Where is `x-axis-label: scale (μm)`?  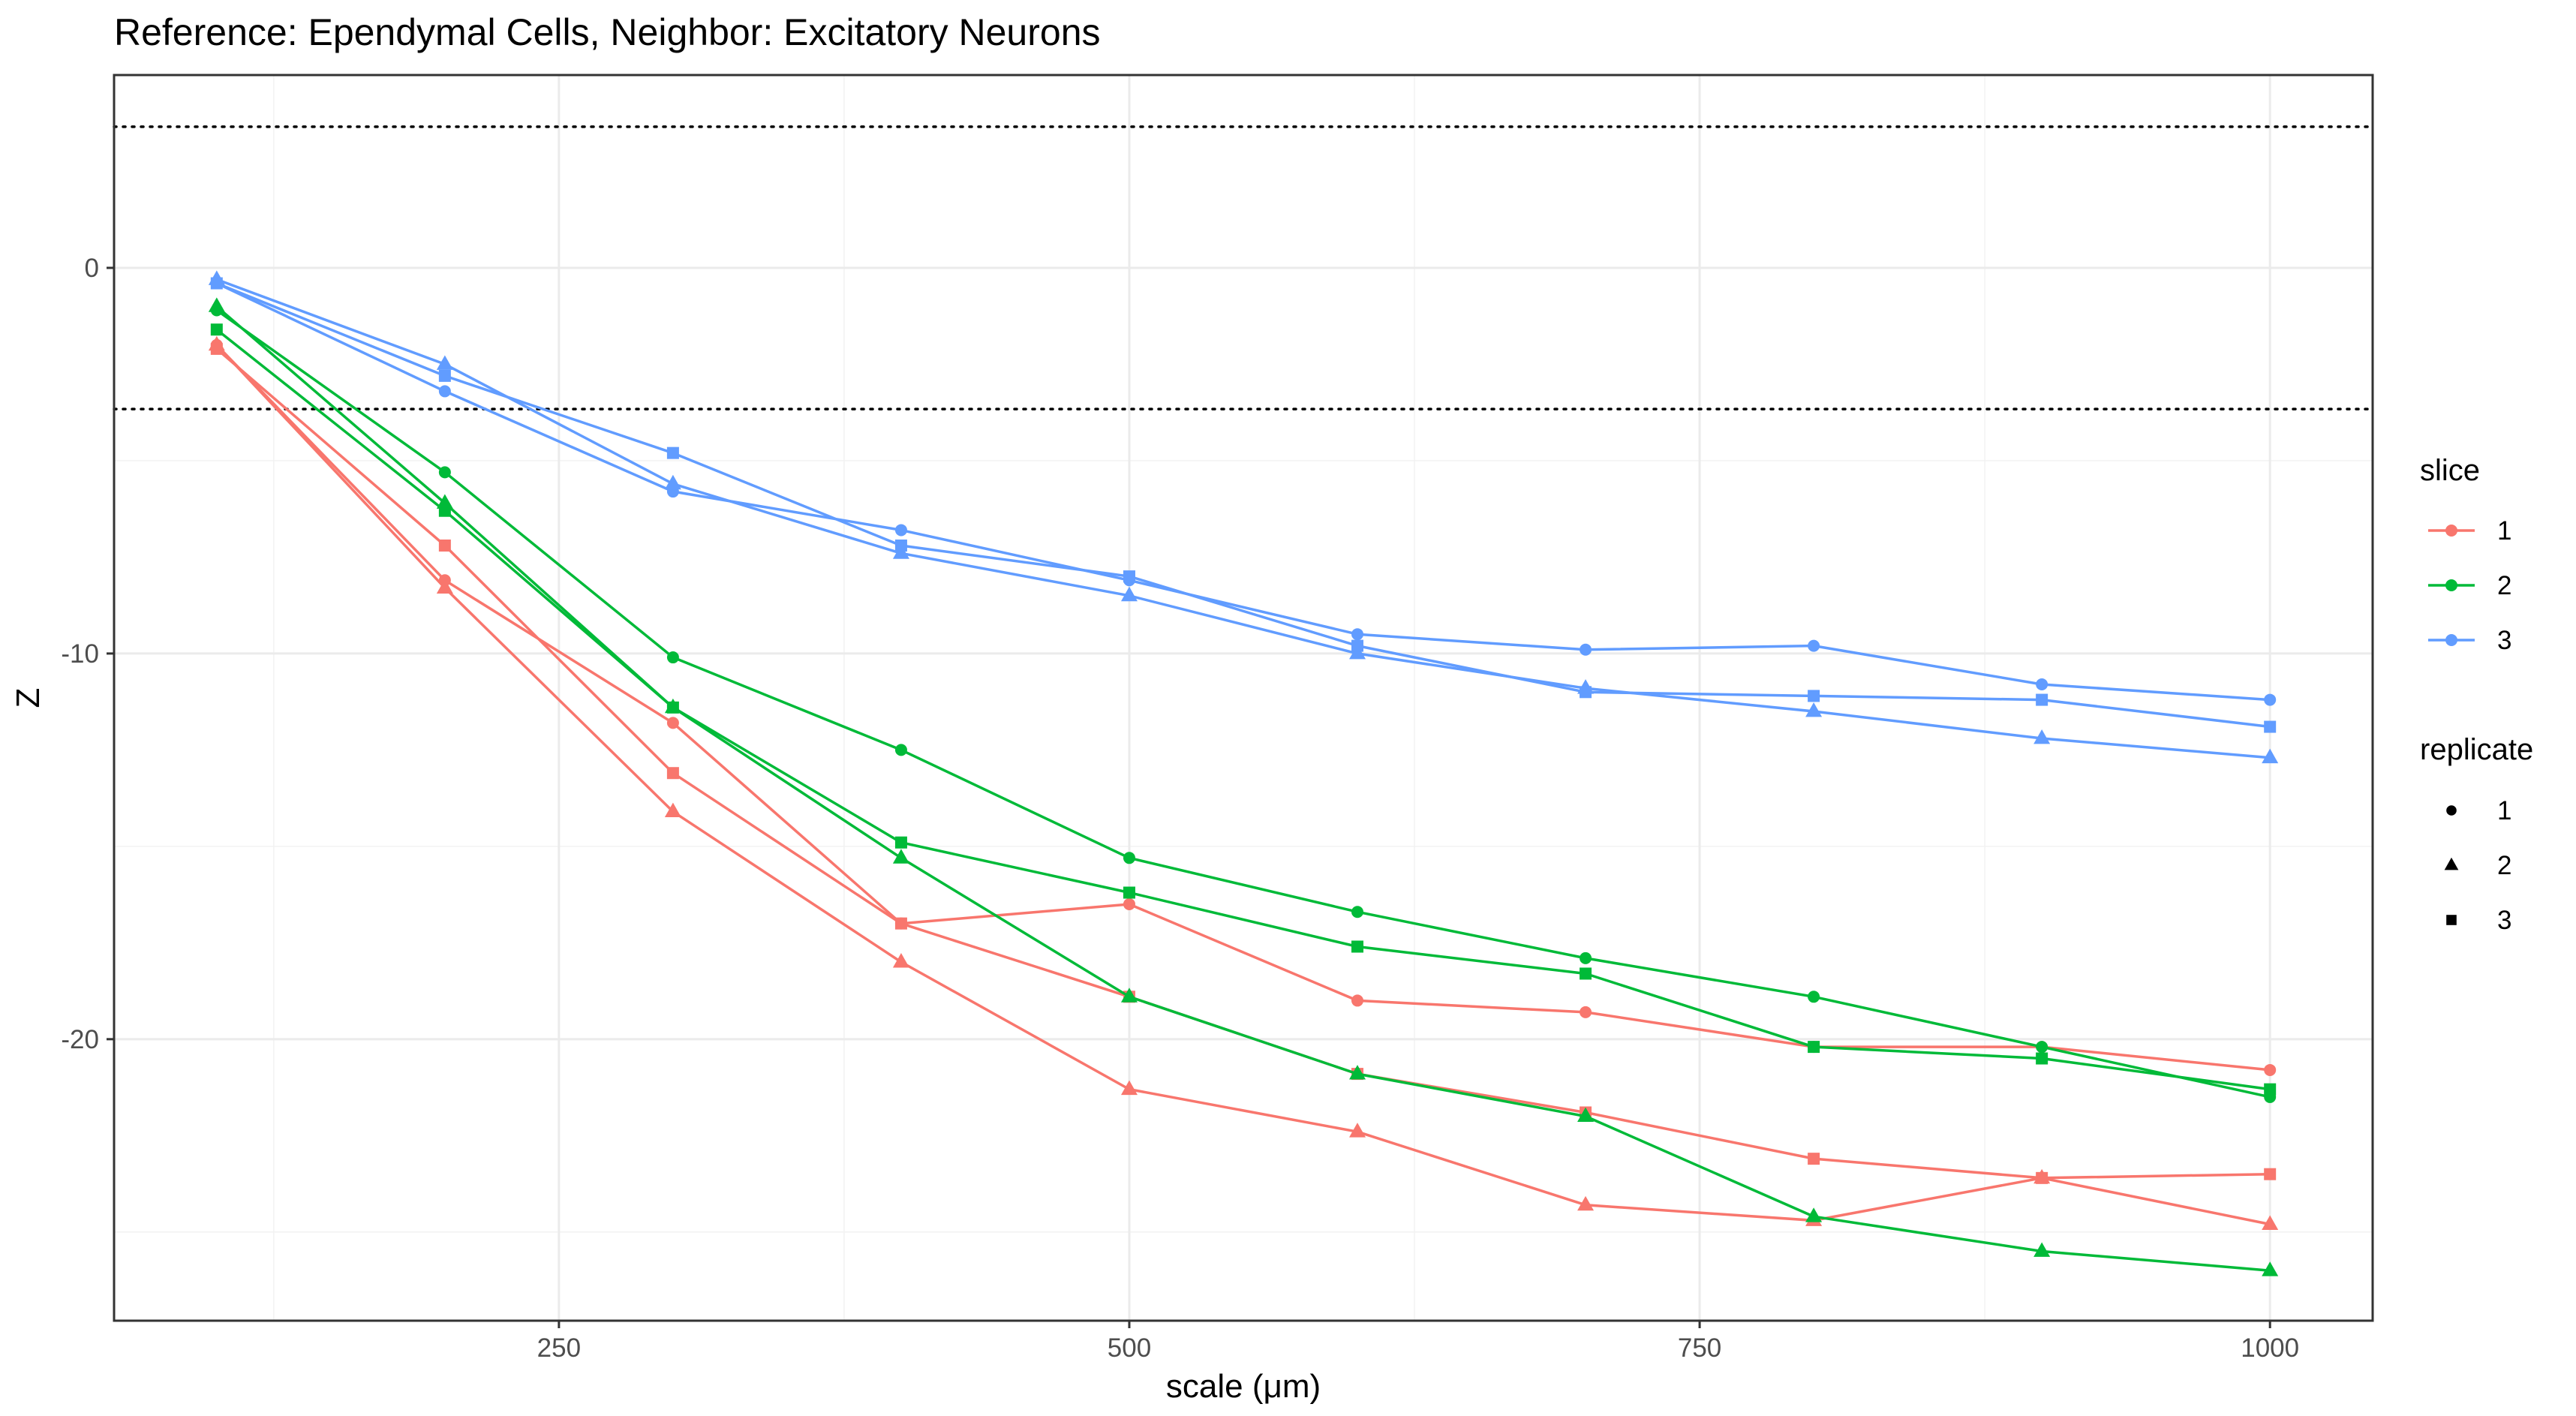
x-axis-label: scale (μm) is located at coordinates (1243, 1386).